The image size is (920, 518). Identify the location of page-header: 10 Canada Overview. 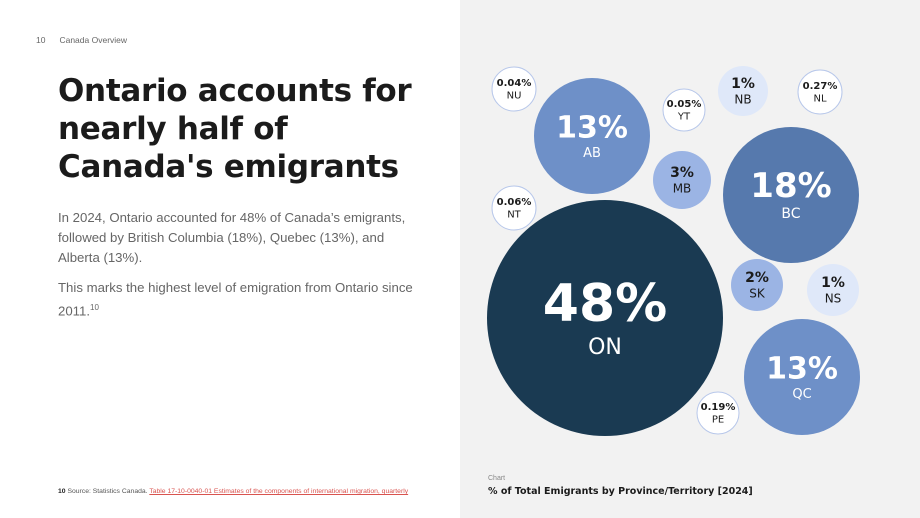
(81, 40).